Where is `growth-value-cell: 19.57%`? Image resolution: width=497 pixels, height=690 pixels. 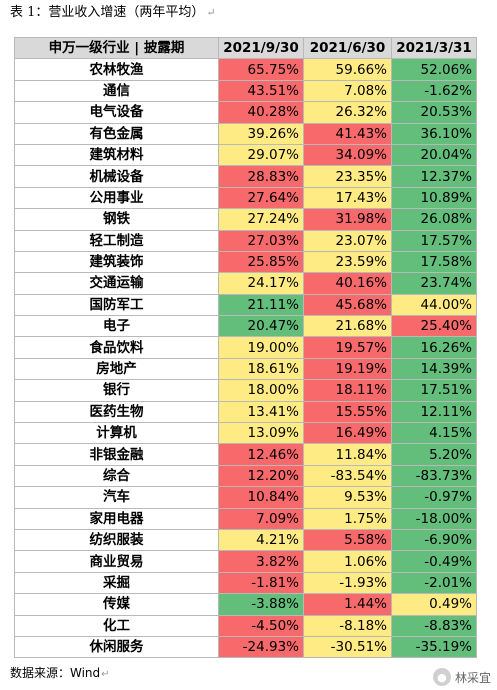 growth-value-cell: 19.57% is located at coordinates (347, 347).